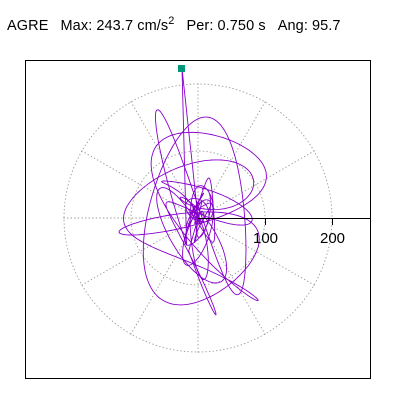 This screenshot has height=400, width=400. I want to click on angle-label: Ang:, so click(292, 26).